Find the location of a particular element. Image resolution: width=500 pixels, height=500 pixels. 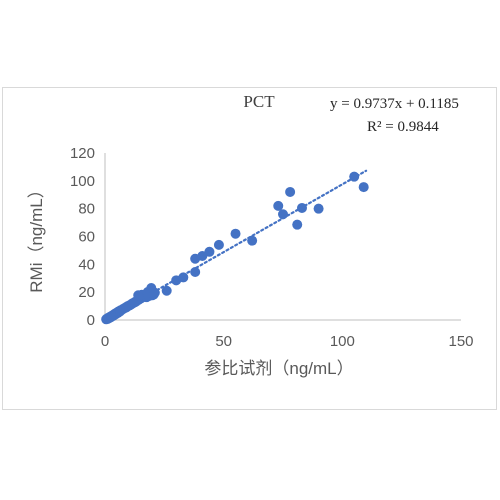

x-tick-label: 0 is located at coordinates (105, 341).